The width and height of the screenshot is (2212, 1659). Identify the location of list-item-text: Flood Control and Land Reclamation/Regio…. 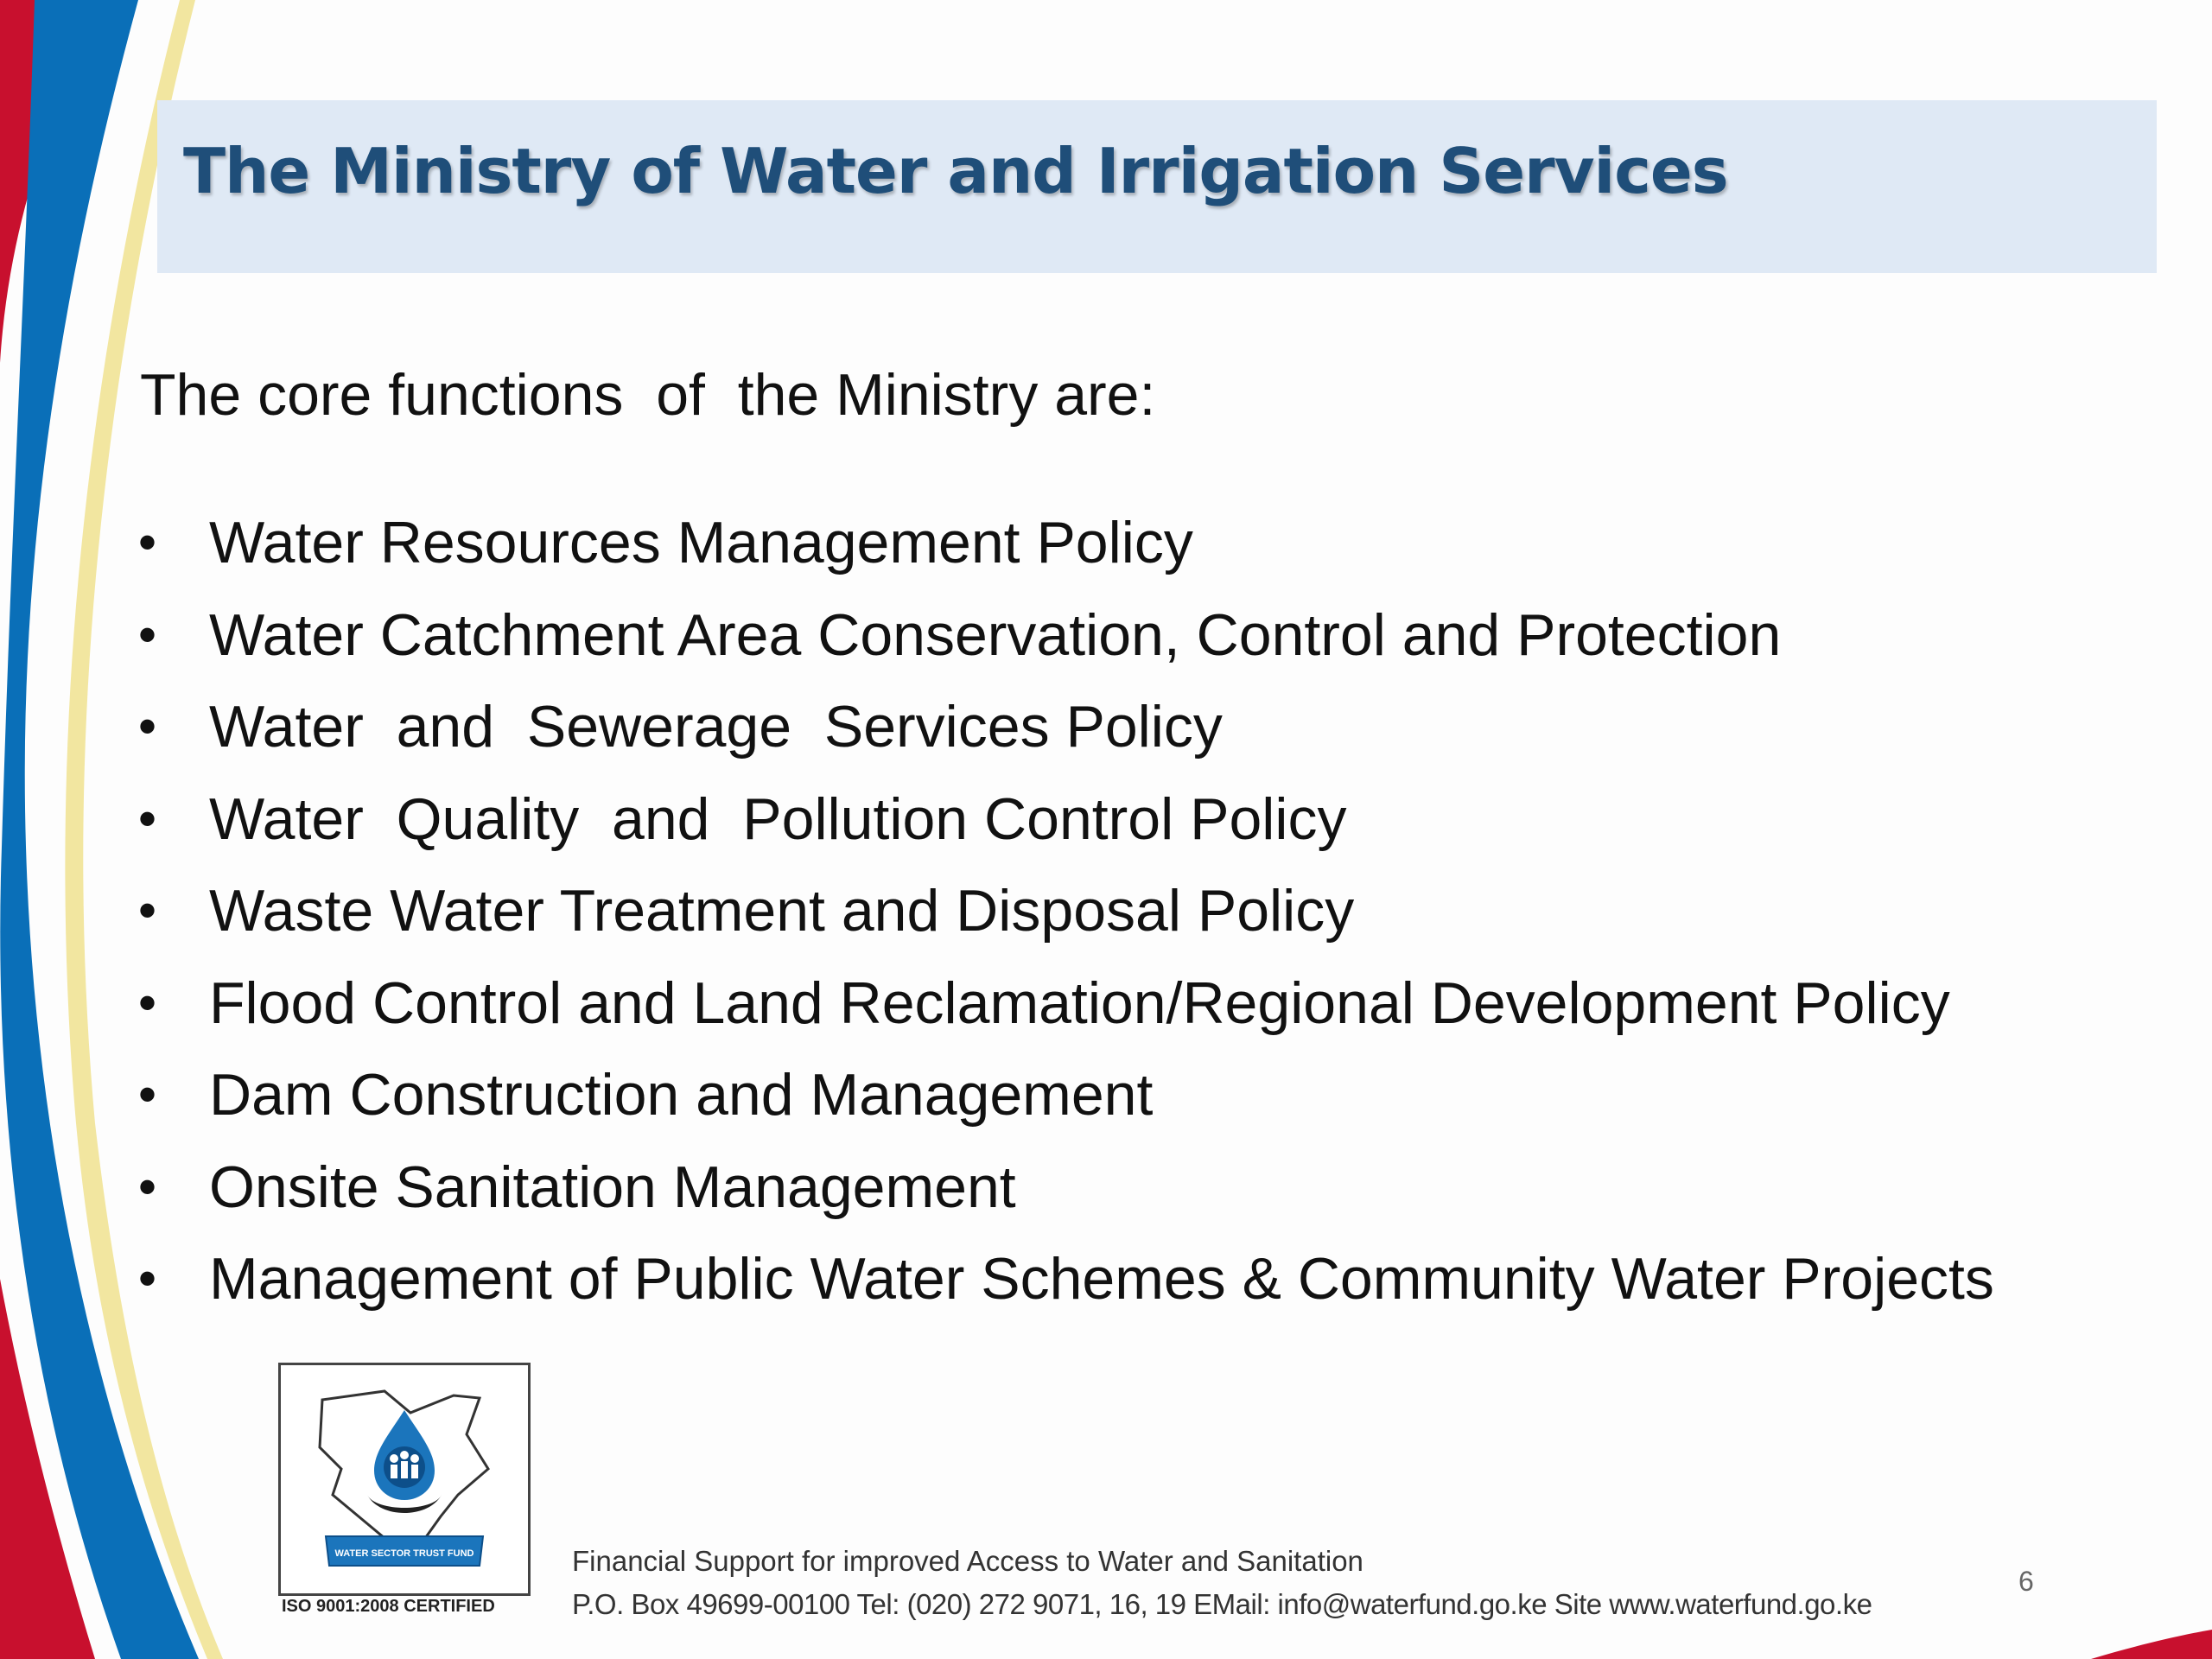
(1079, 1002).